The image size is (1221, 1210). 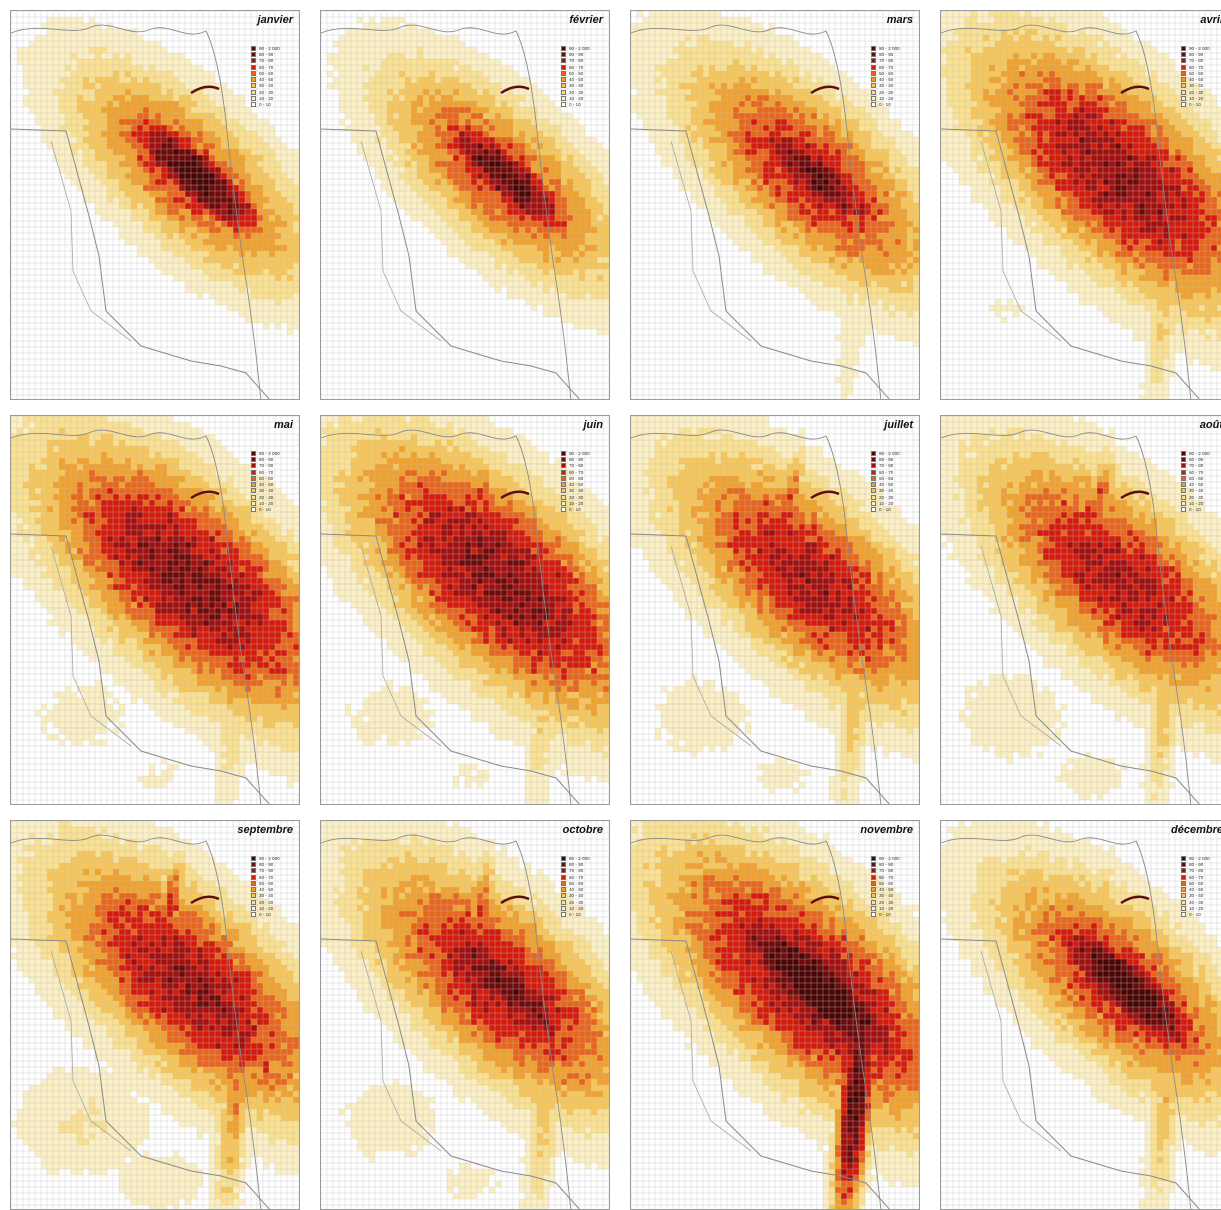 What do you see at coordinates (886, 73) in the screenshot?
I see `legend-label: 50 - 60` at bounding box center [886, 73].